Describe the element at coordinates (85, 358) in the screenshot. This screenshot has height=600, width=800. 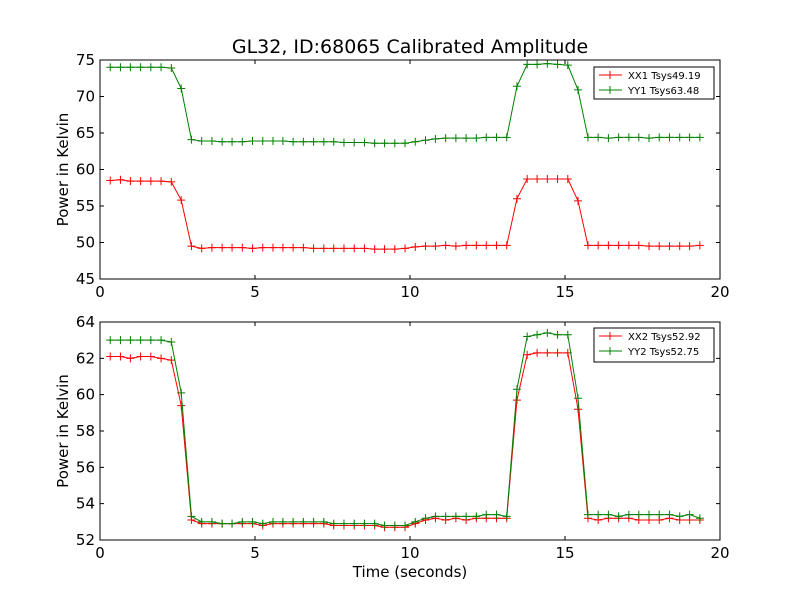
I see `y-tick-label: 62` at that location.